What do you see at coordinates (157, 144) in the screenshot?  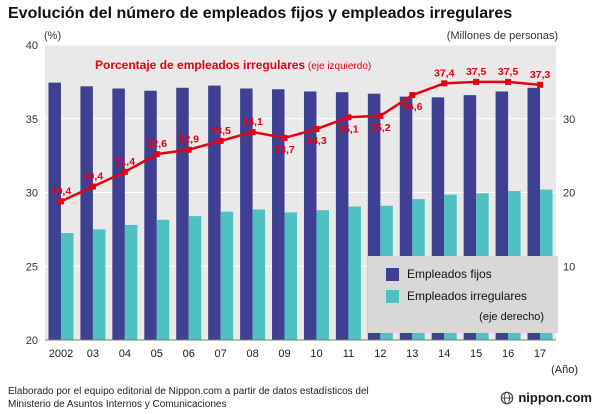 I see `line-data-label: 32,6` at bounding box center [157, 144].